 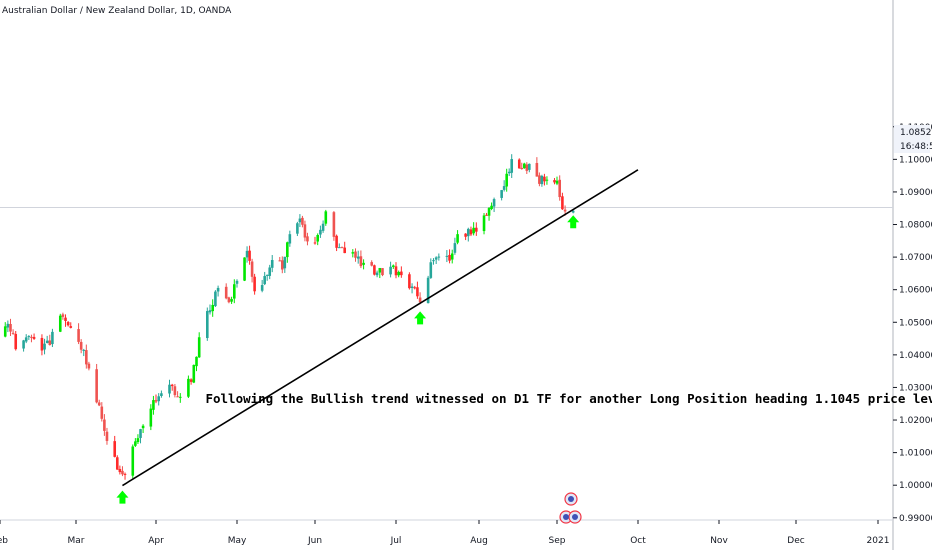 What do you see at coordinates (915, 356) in the screenshot?
I see `y-tick-label: 1.04000` at bounding box center [915, 356].